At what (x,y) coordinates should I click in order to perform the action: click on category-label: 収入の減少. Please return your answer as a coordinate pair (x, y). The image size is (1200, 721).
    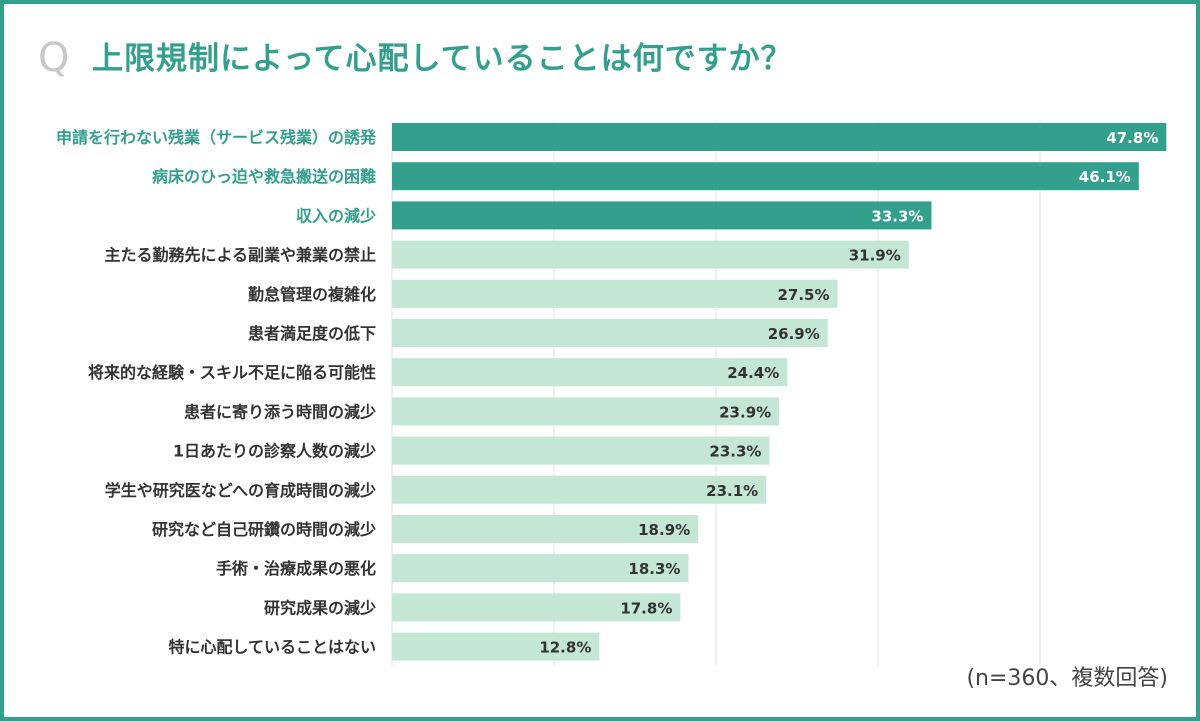
    Looking at the image, I should click on (336, 215).